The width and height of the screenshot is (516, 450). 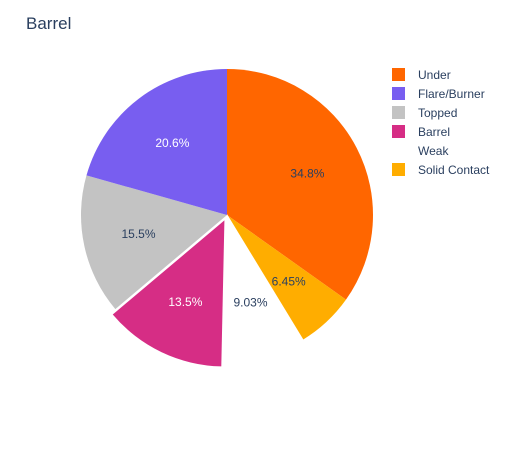 What do you see at coordinates (454, 170) in the screenshot?
I see `legend-label-solid-contact: Solid Contact` at bounding box center [454, 170].